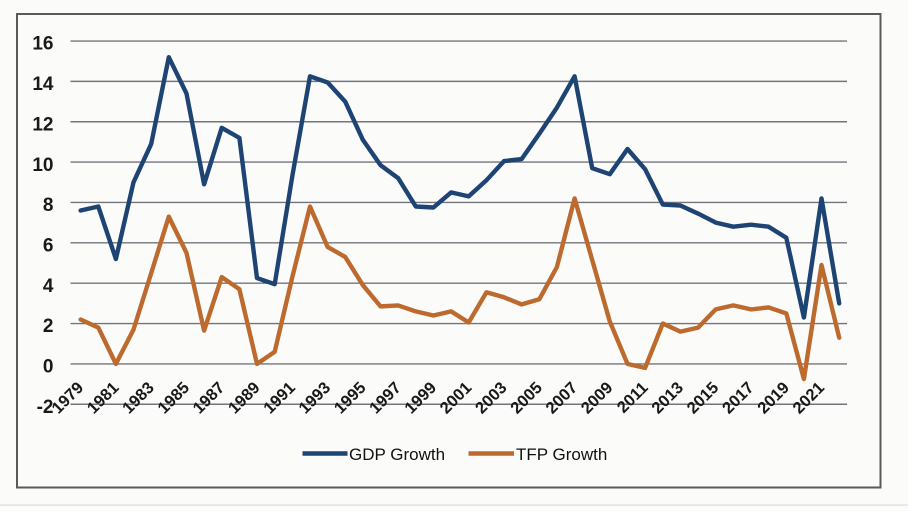  Describe the element at coordinates (43, 84) in the screenshot. I see `svg-text: 14` at that location.